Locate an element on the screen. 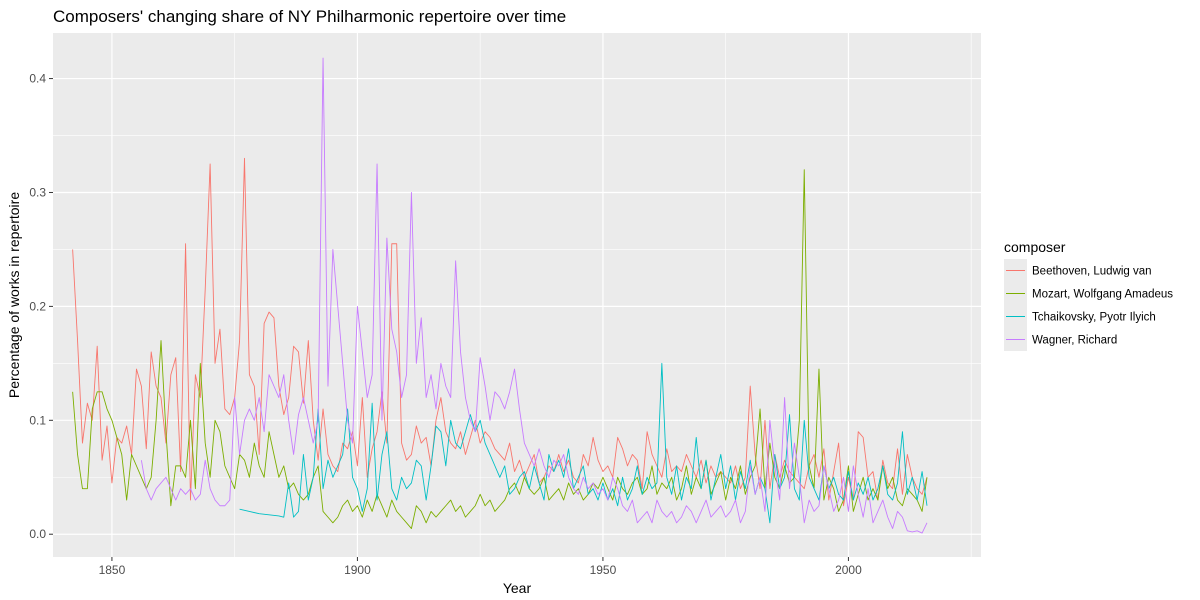  y-axis-title: Percentage of works in repertoire is located at coordinates (14, 295).